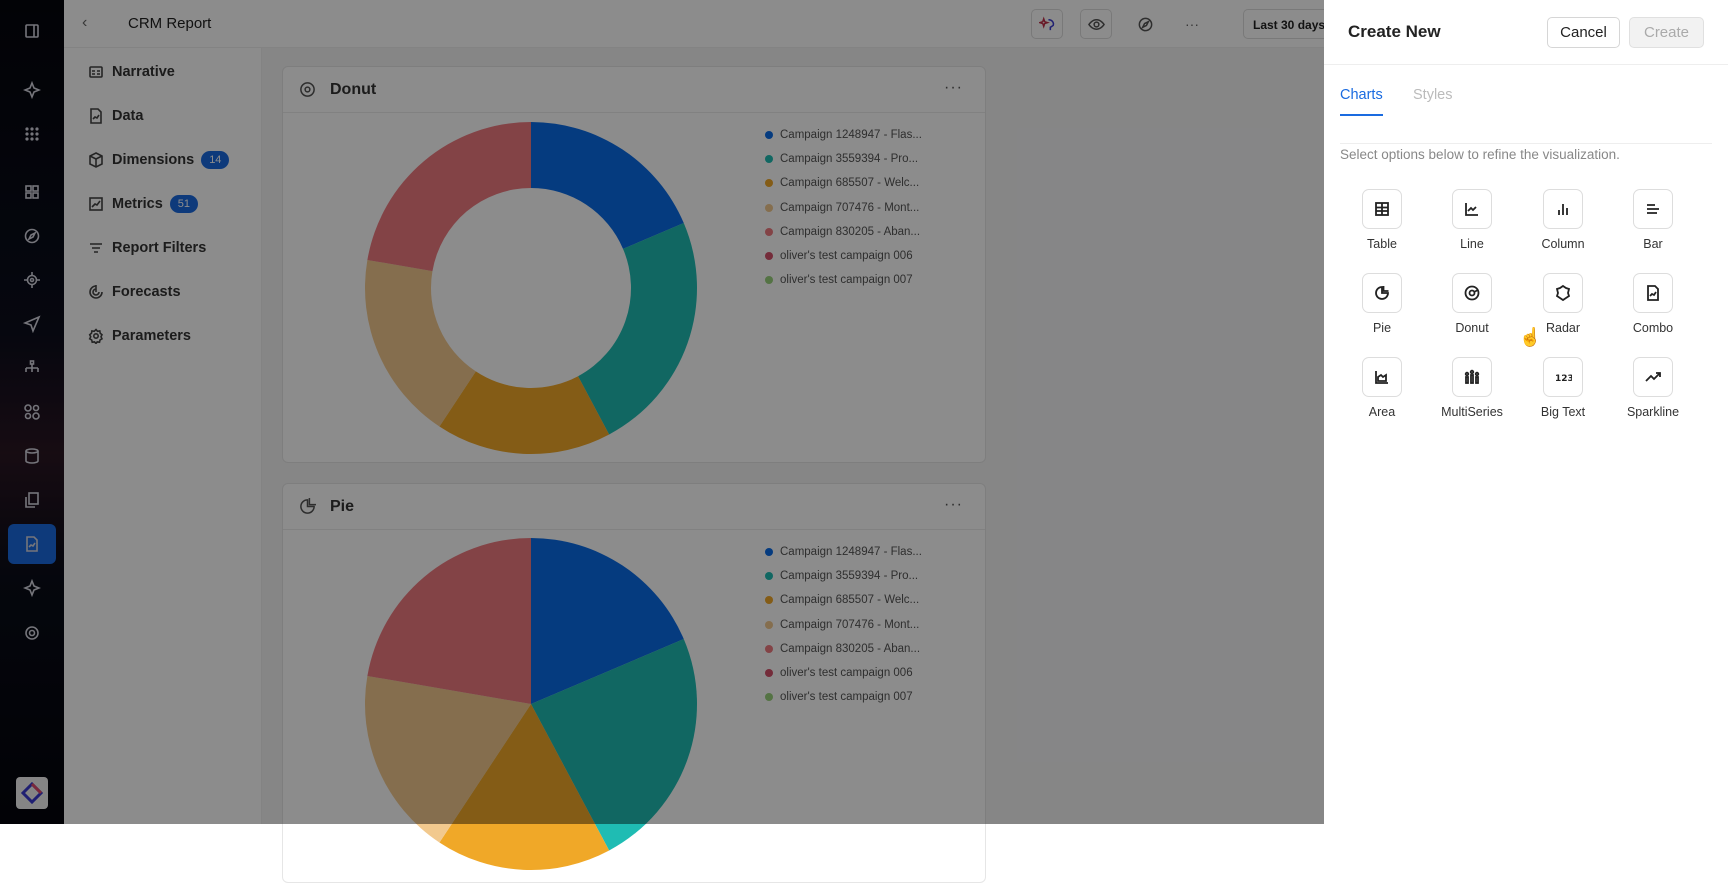 This screenshot has width=1728, height=883. Describe the element at coordinates (1382, 388) in the screenshot. I see `chart-type-option-area: Area` at that location.